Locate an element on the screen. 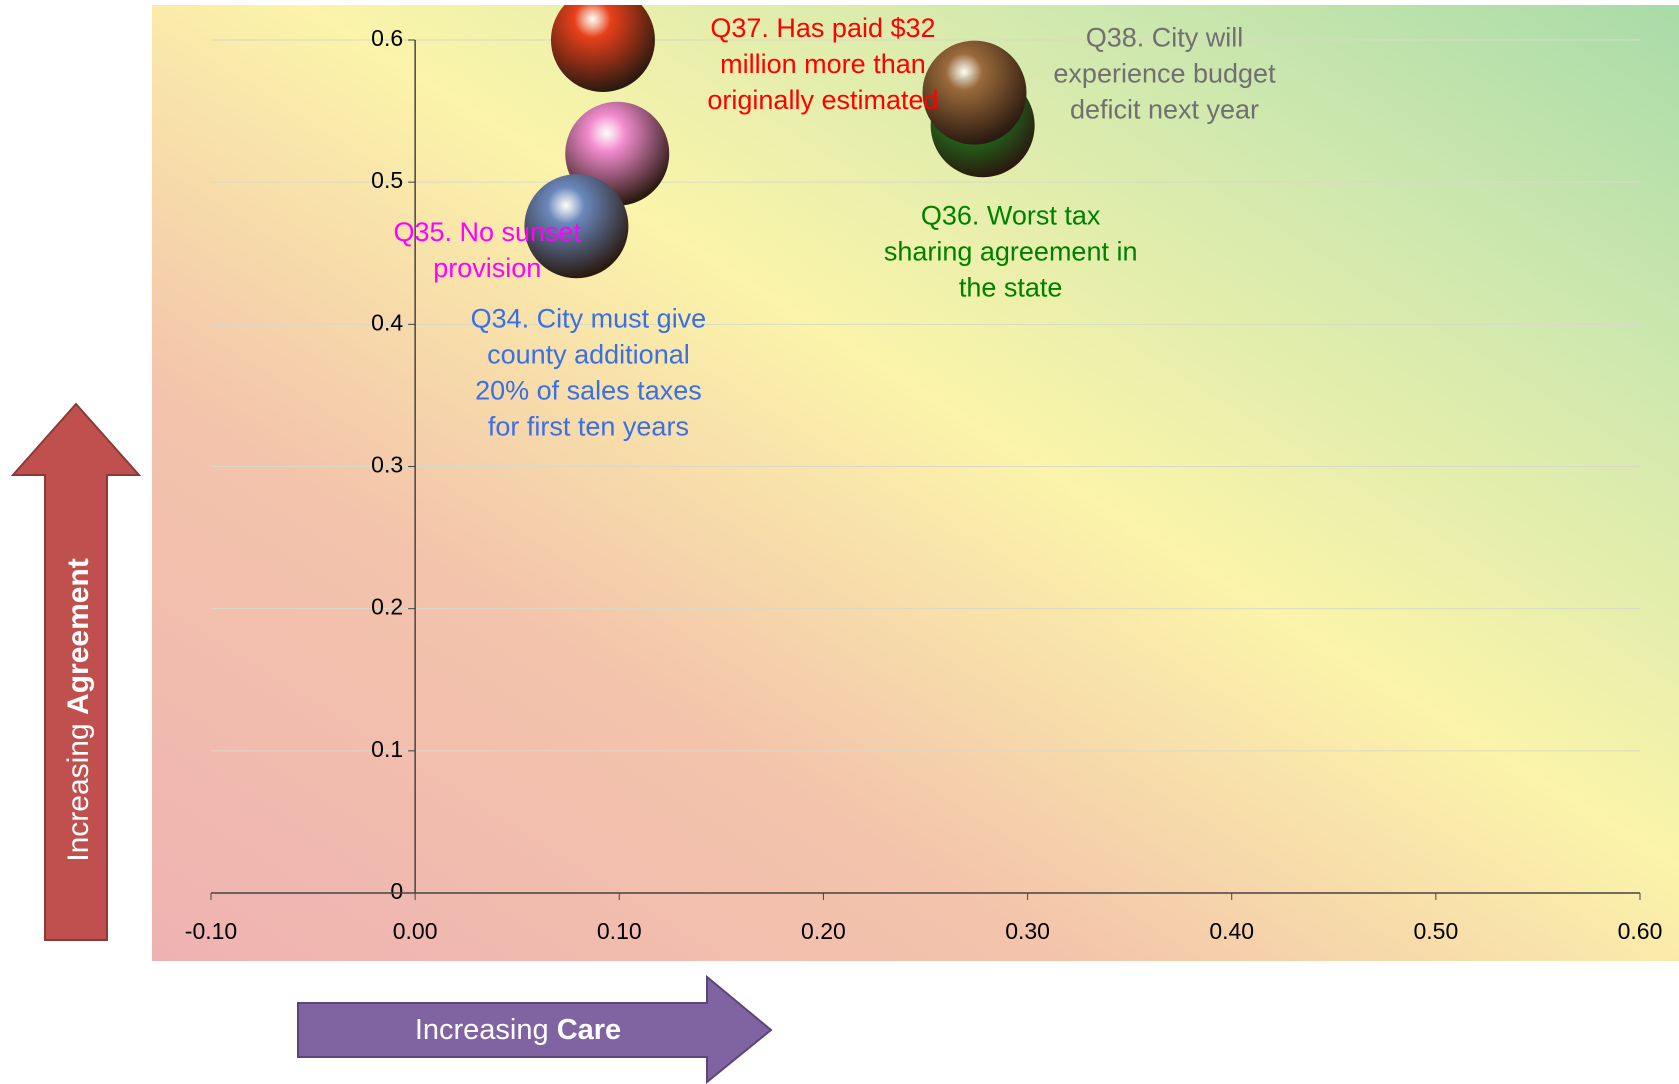  bubble-label: Q36. Worst tax is located at coordinates (1011, 215).